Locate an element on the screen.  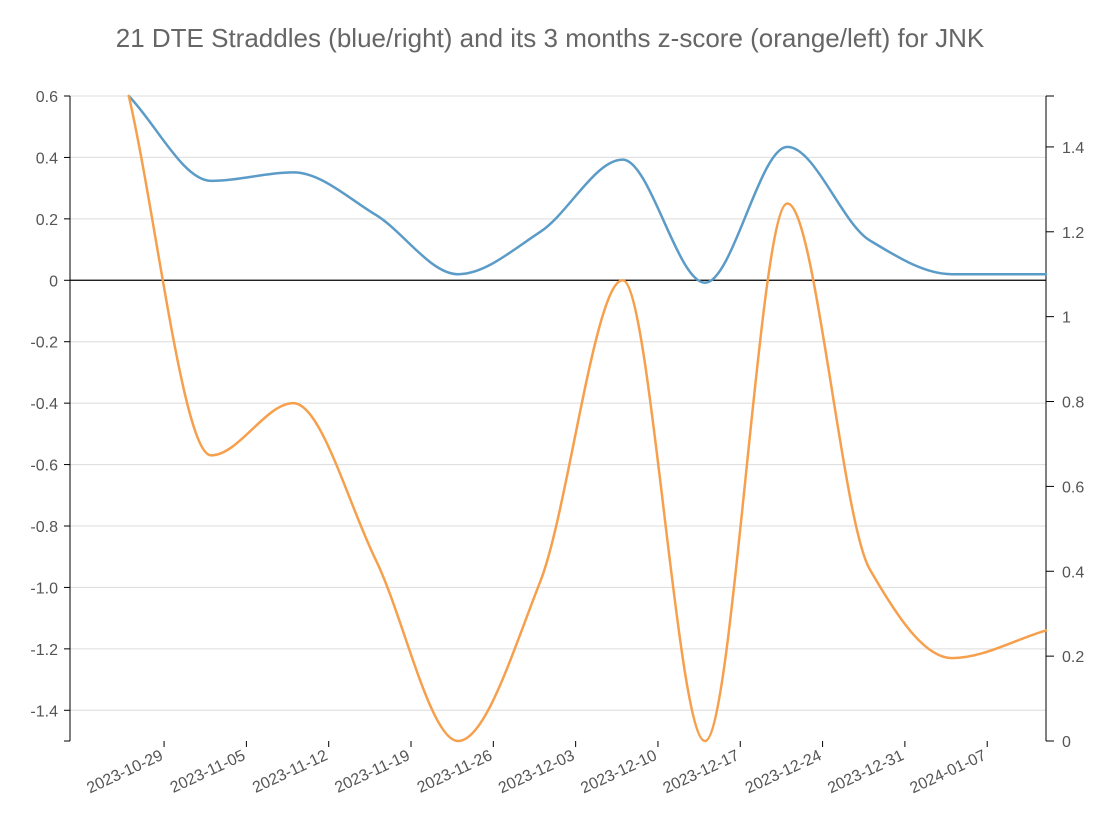
y-left-tick-label: -0.6 is located at coordinates (44, 466).